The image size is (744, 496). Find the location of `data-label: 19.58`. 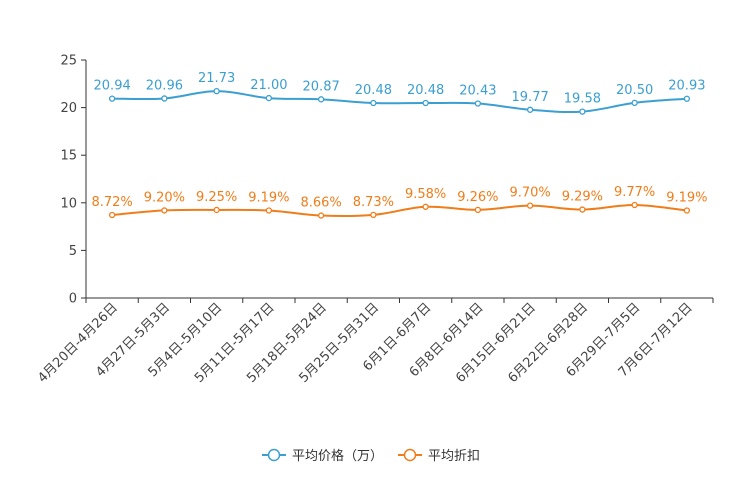

data-label: 19.58 is located at coordinates (582, 99).